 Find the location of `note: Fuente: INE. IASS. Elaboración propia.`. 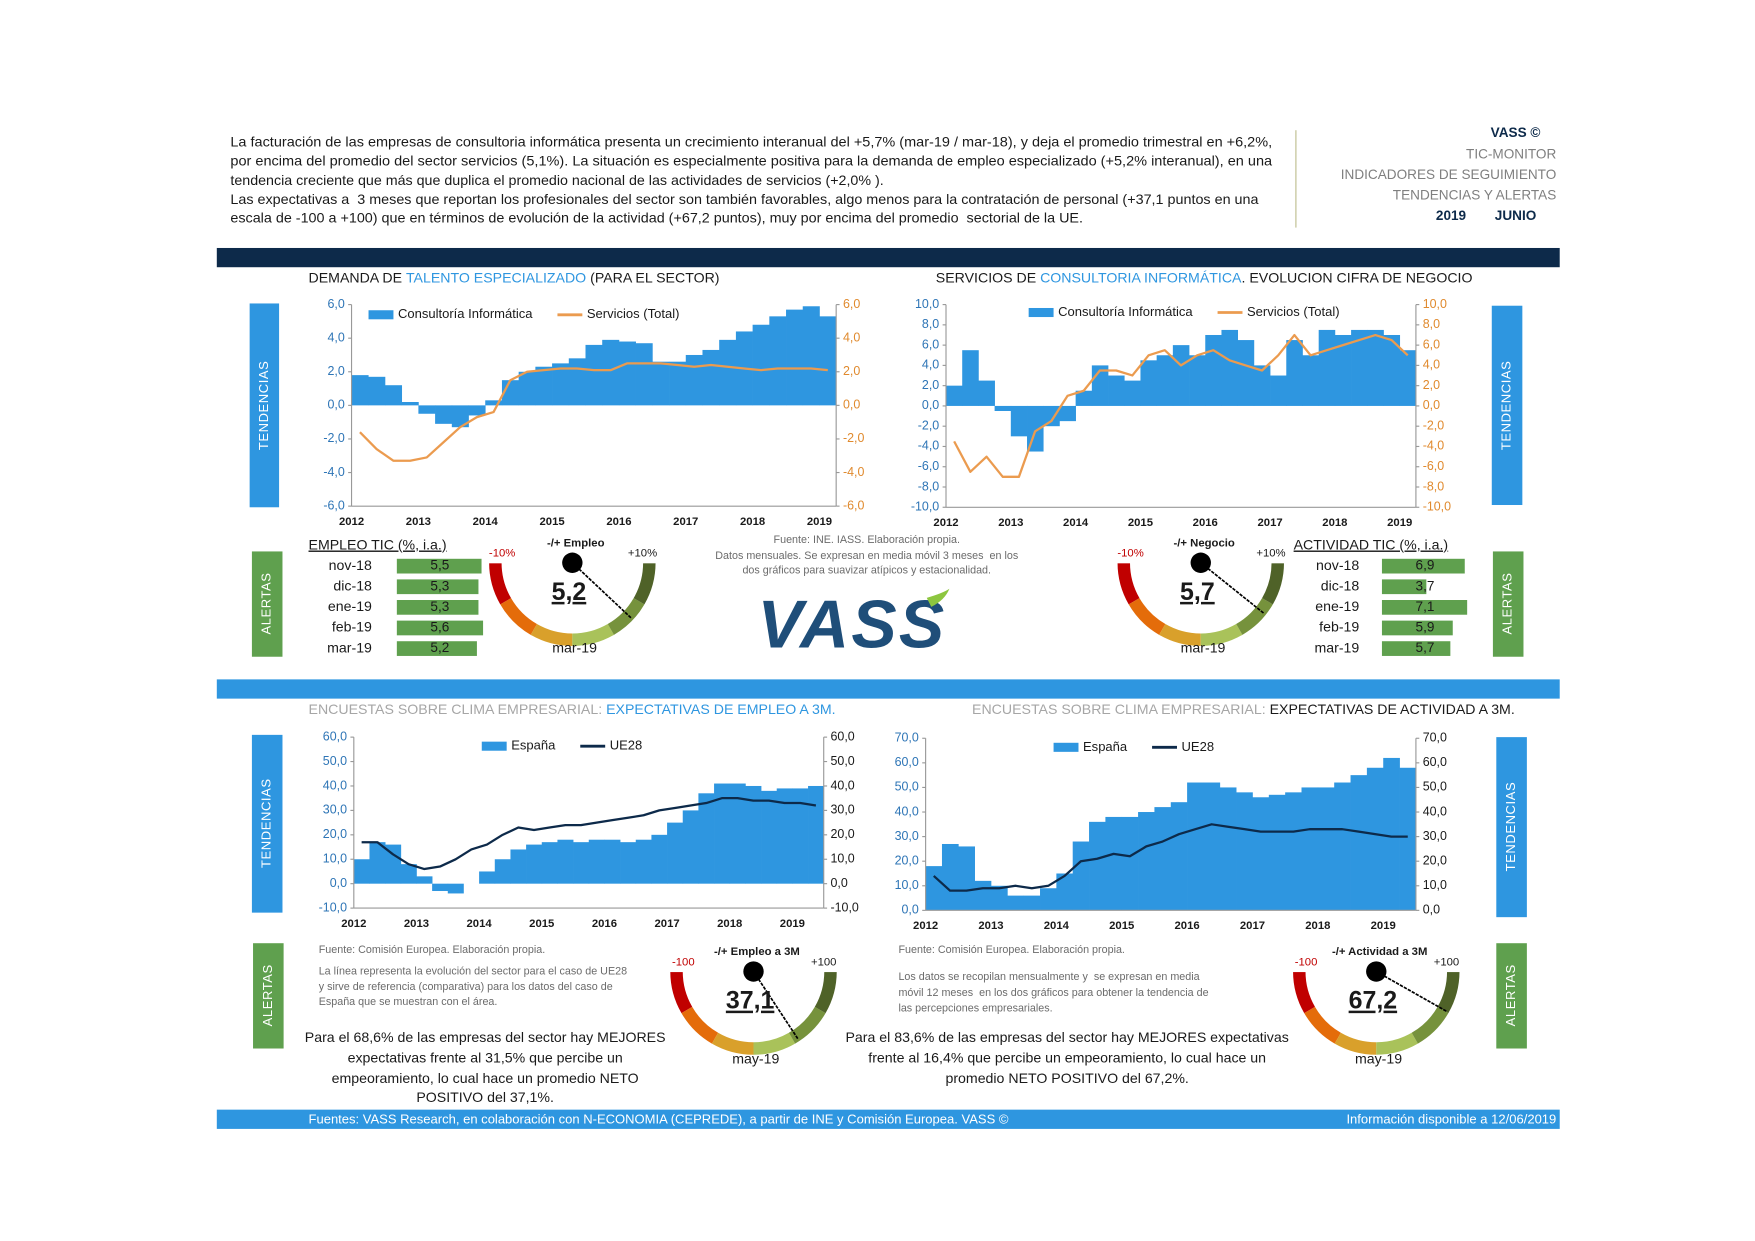

note: Fuente: INE. IASS. Elaboración propia. is located at coordinates (867, 540).